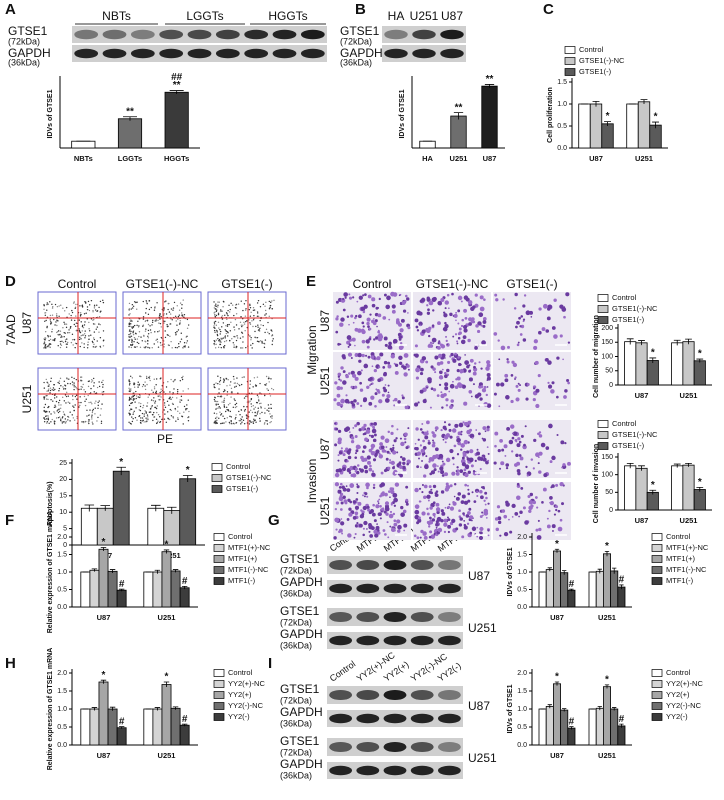 The height and width of the screenshot is (800, 724). Describe the element at coordinates (116, 16) in the screenshot. I see `blot-group: NBTs` at that location.